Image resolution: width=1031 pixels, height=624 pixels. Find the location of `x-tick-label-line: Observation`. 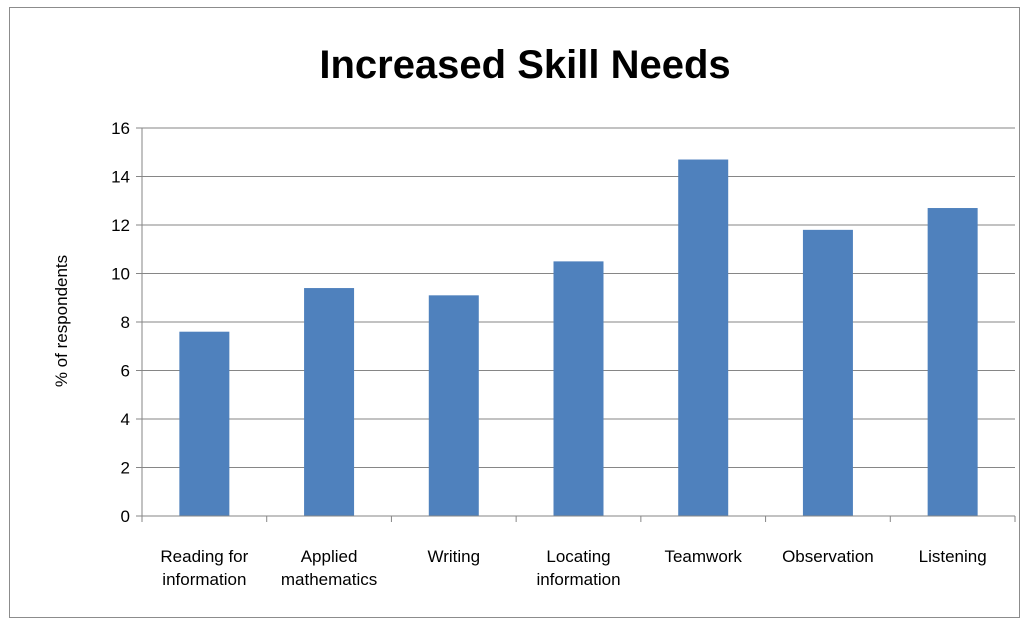

x-tick-label-line: Observation is located at coordinates (828, 556).